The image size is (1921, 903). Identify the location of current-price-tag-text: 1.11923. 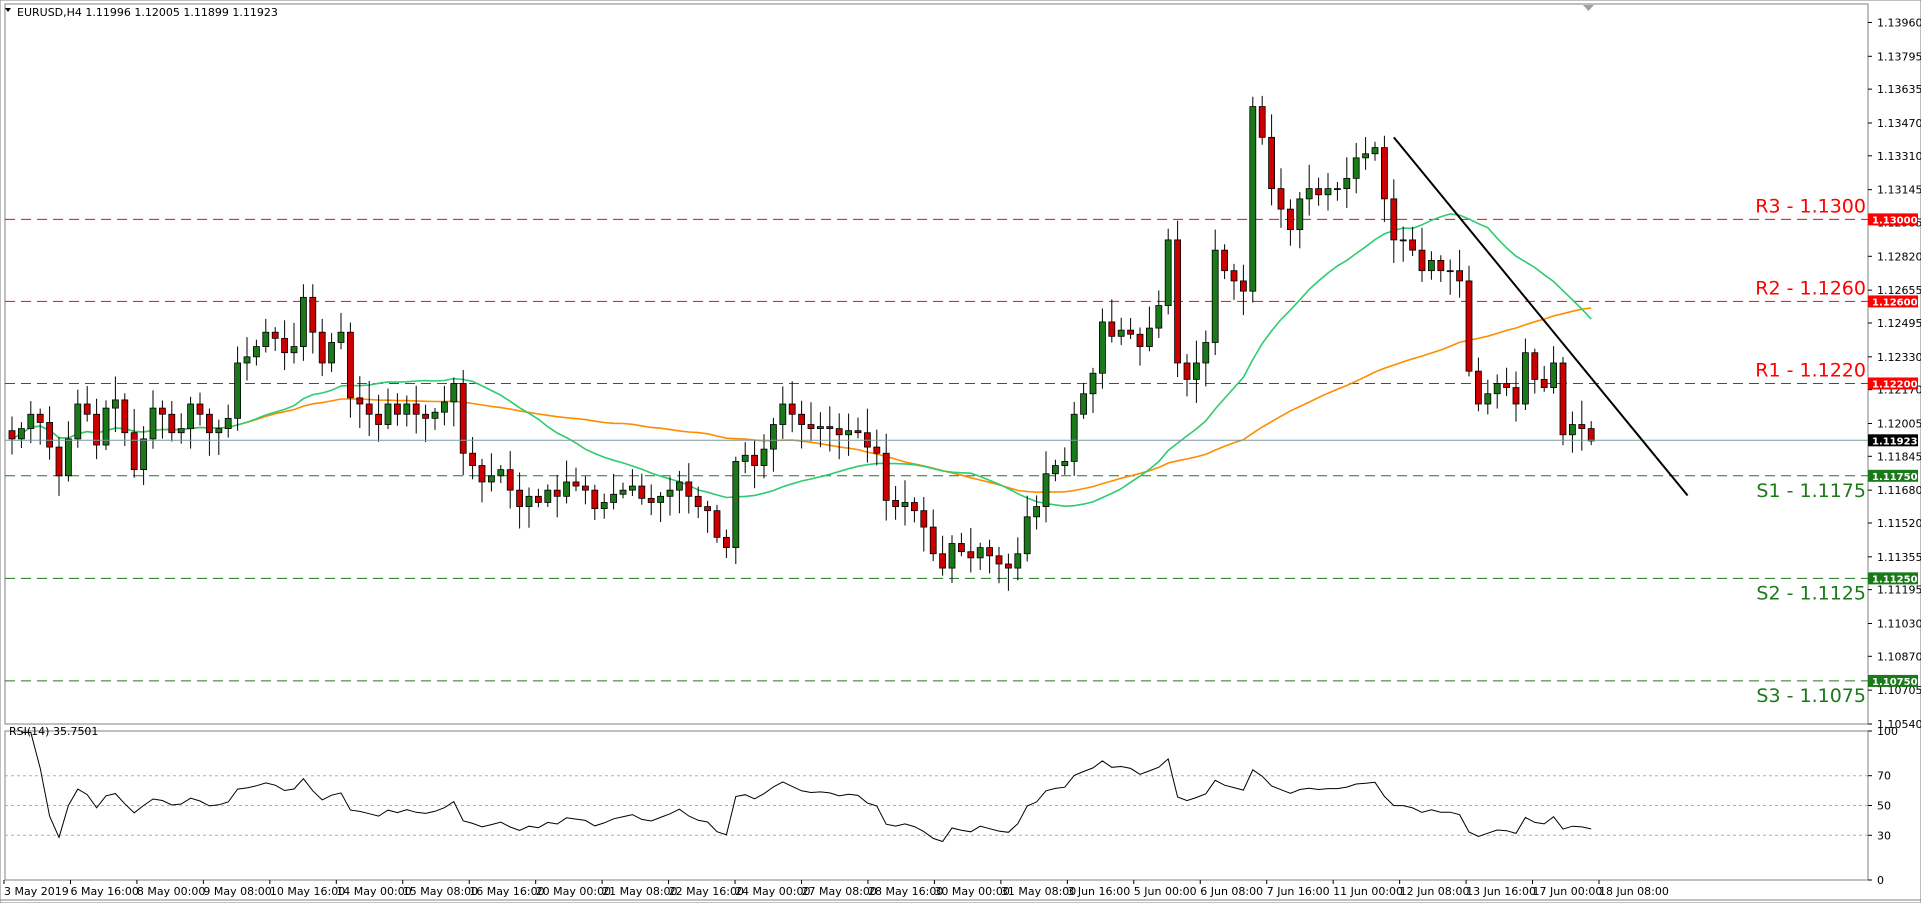
(1895, 441).